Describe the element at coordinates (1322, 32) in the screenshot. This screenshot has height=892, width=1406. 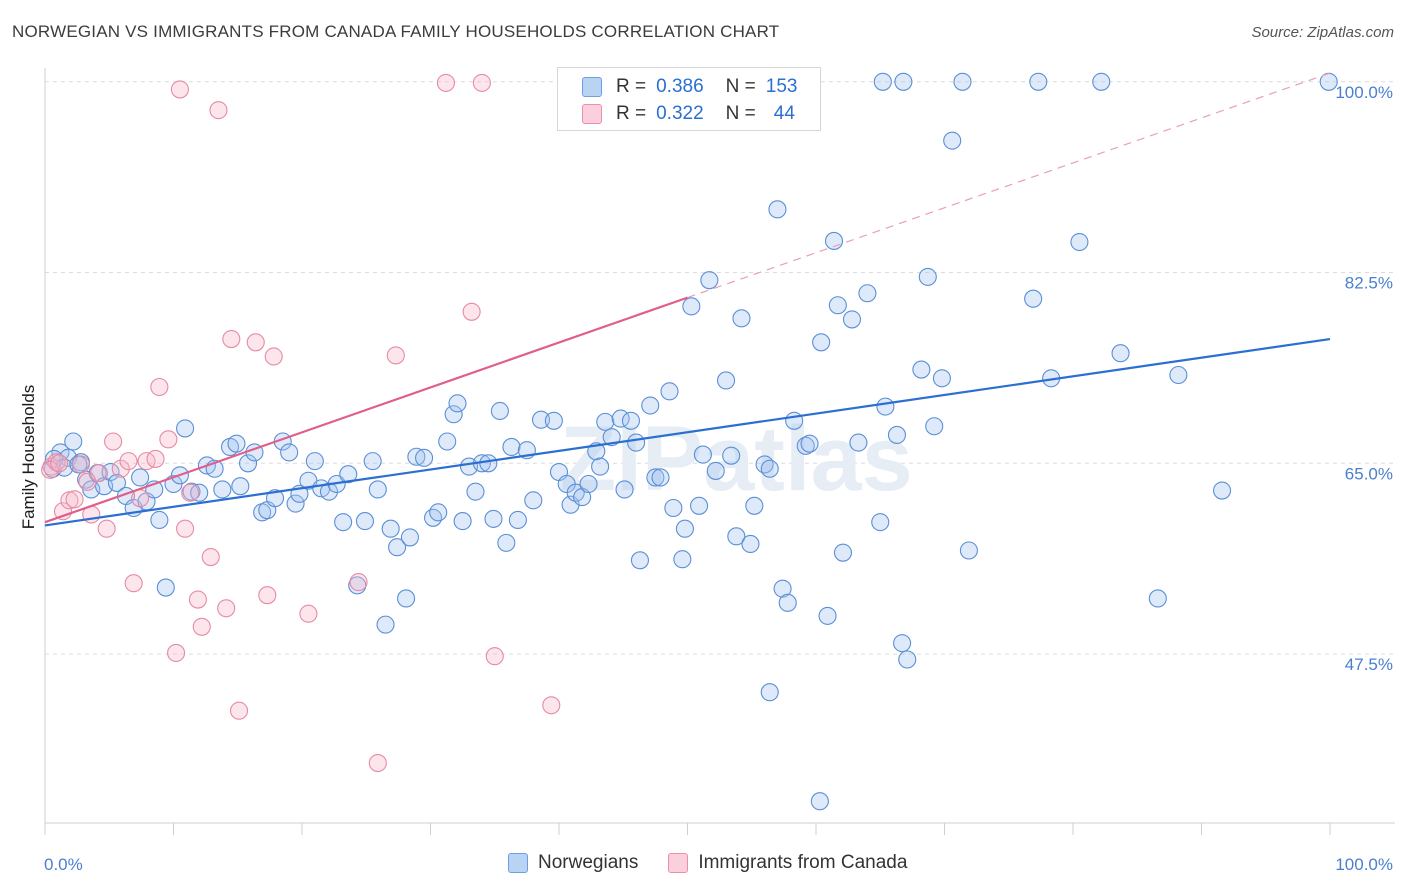
I see `source-label: Source: ZipAtlas.com` at that location.